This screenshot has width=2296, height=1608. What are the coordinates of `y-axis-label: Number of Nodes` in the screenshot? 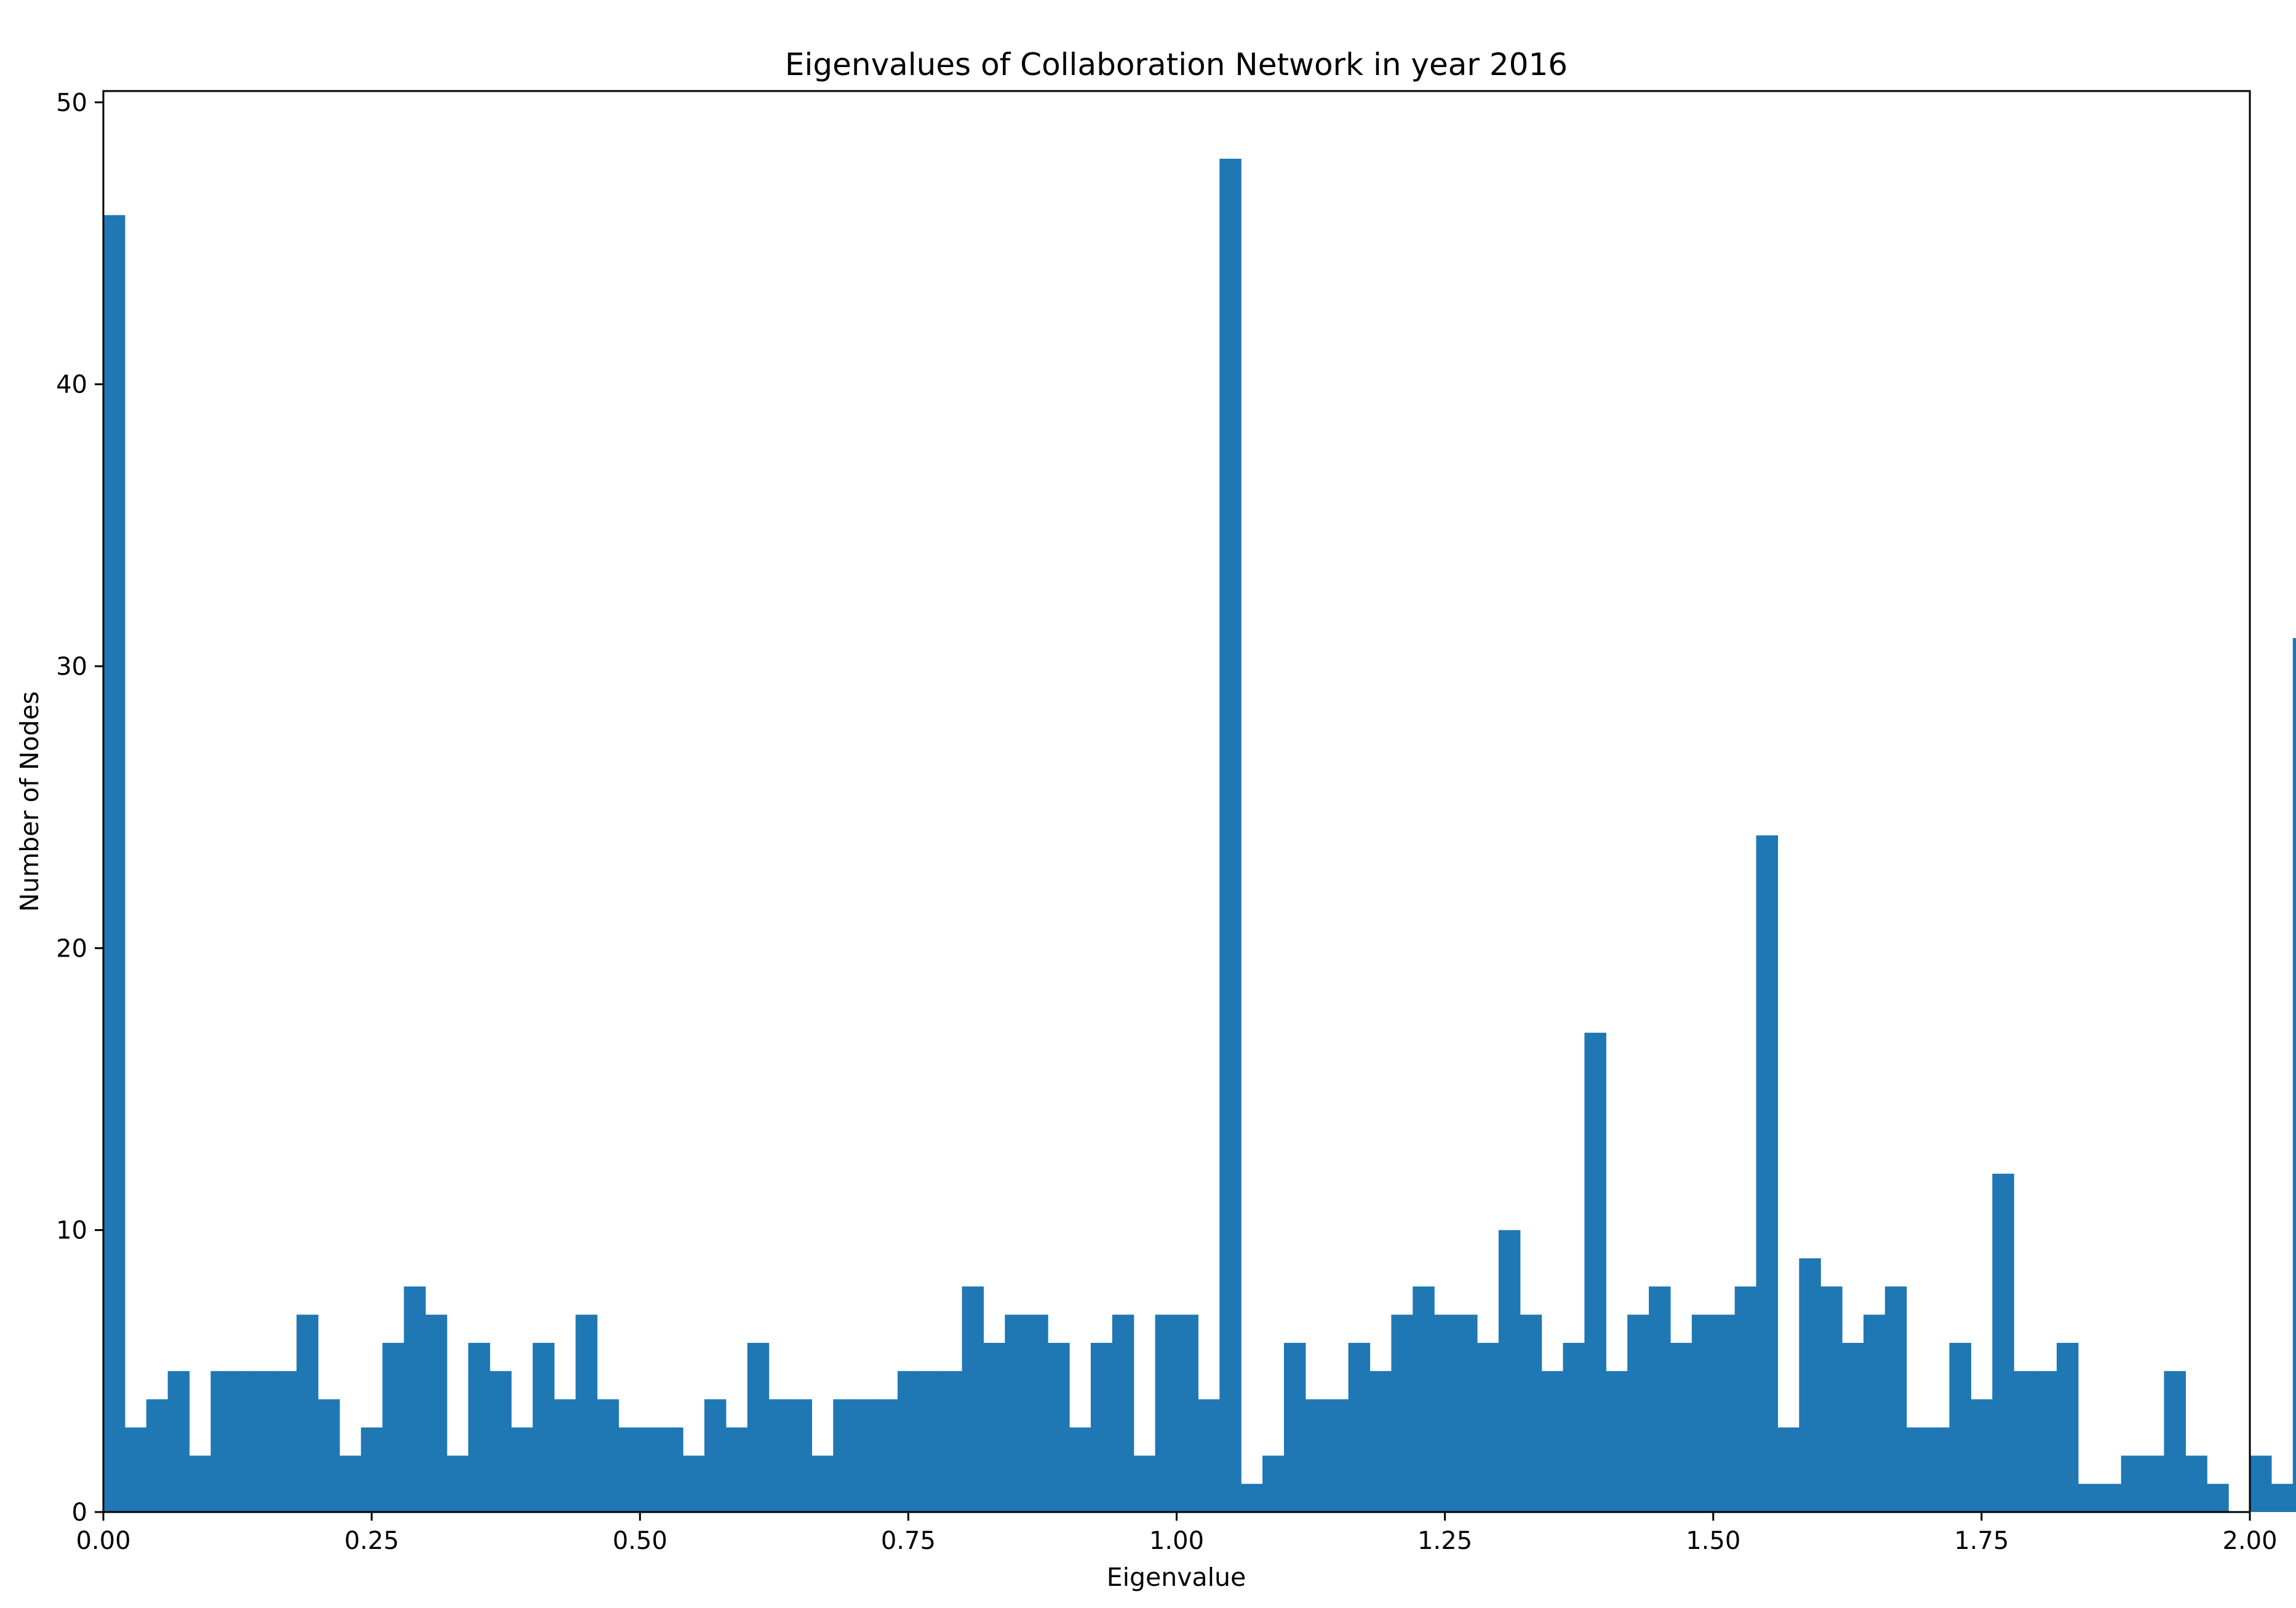 It's located at (30, 801).